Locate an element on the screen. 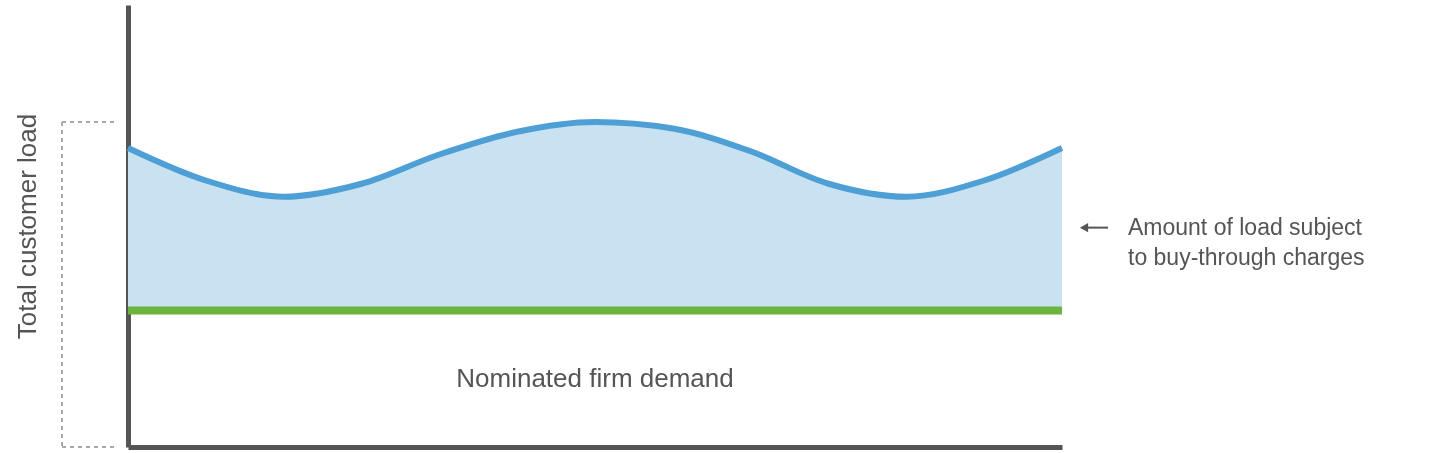  annotation: Nominated firm demand is located at coordinates (595, 377).